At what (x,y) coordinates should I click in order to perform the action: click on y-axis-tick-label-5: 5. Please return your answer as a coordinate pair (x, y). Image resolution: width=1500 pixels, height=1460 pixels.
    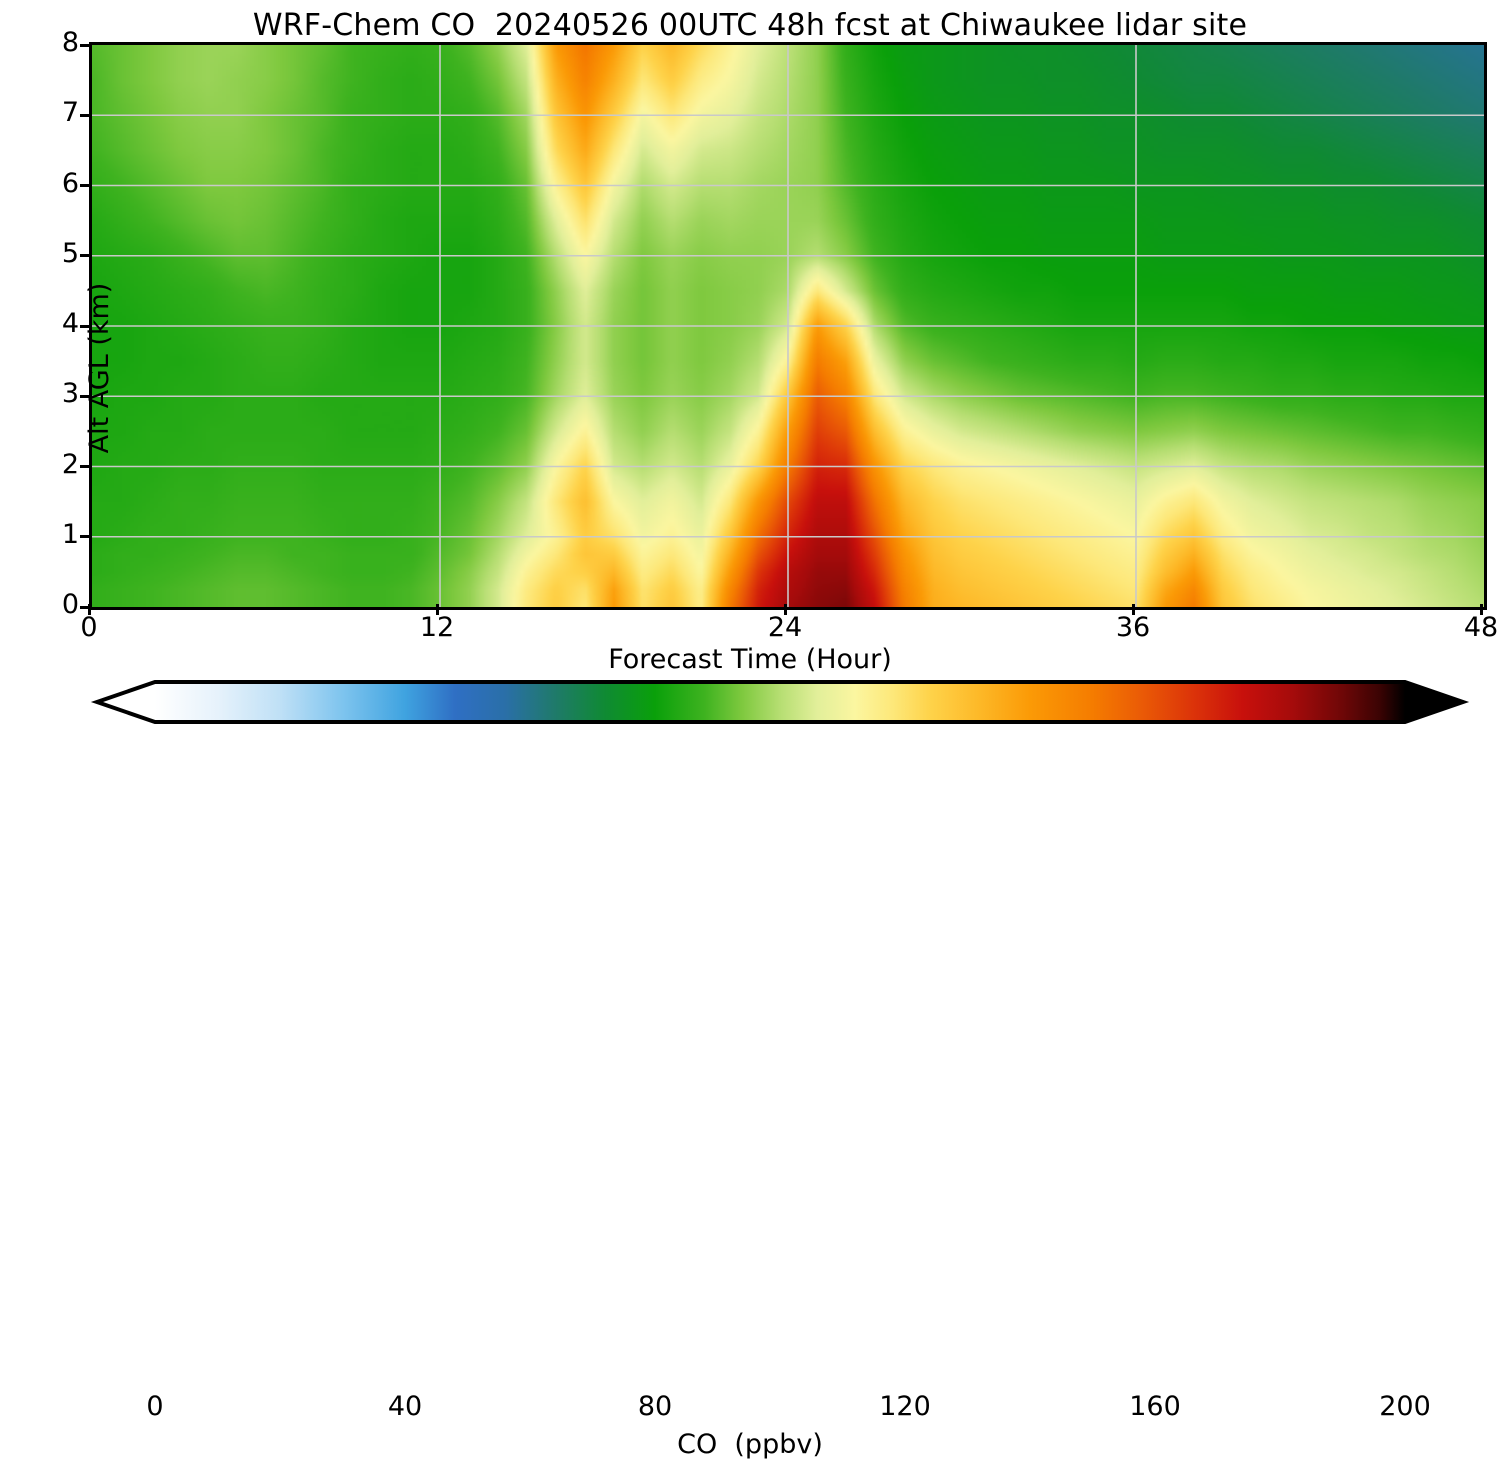
    Looking at the image, I should click on (70, 253).